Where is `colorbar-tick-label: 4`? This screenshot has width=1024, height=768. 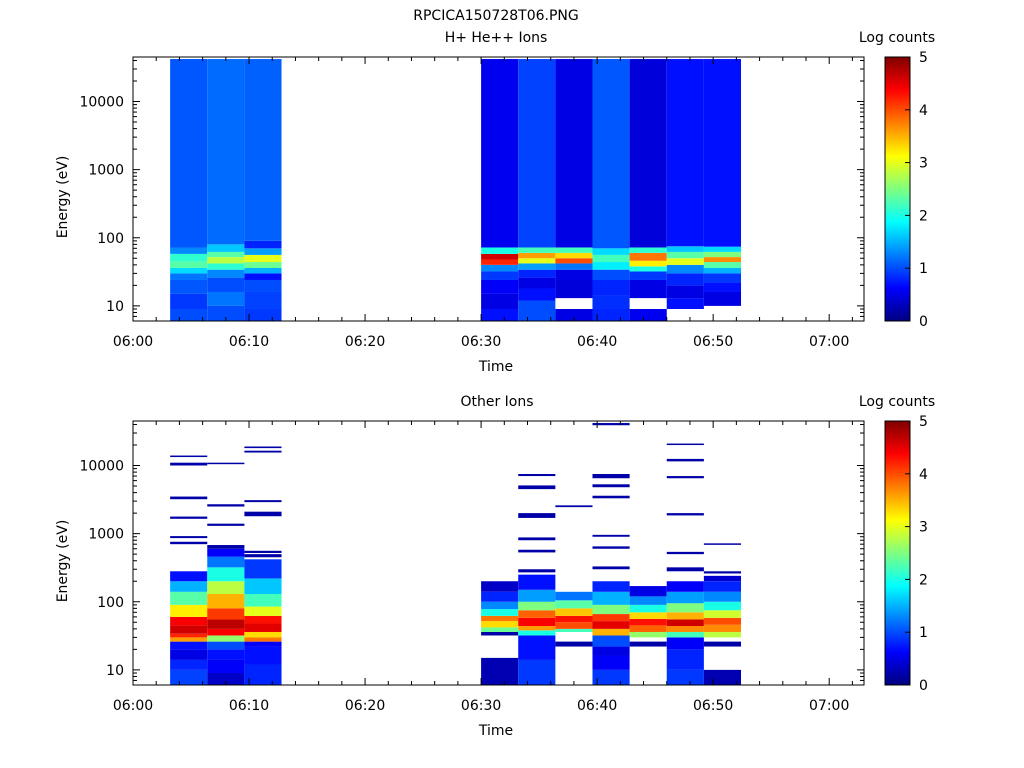
colorbar-tick-label: 4 is located at coordinates (923, 475).